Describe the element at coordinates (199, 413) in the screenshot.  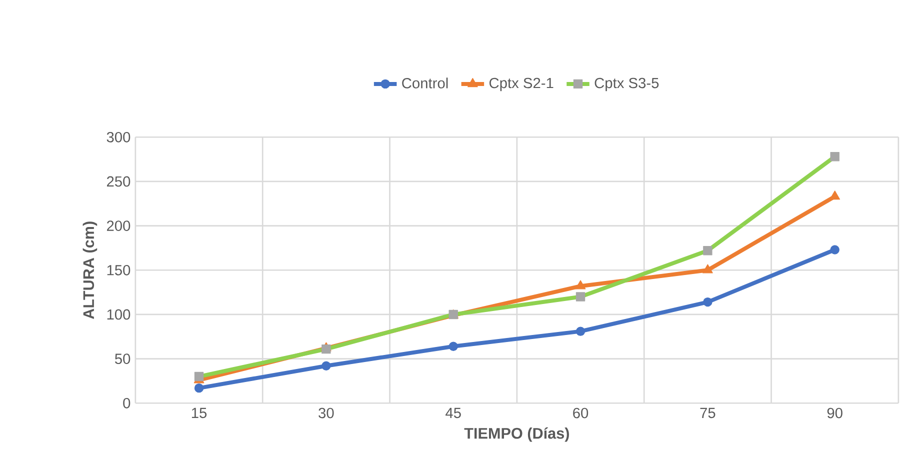
I see `x-tick-label: 15` at that location.